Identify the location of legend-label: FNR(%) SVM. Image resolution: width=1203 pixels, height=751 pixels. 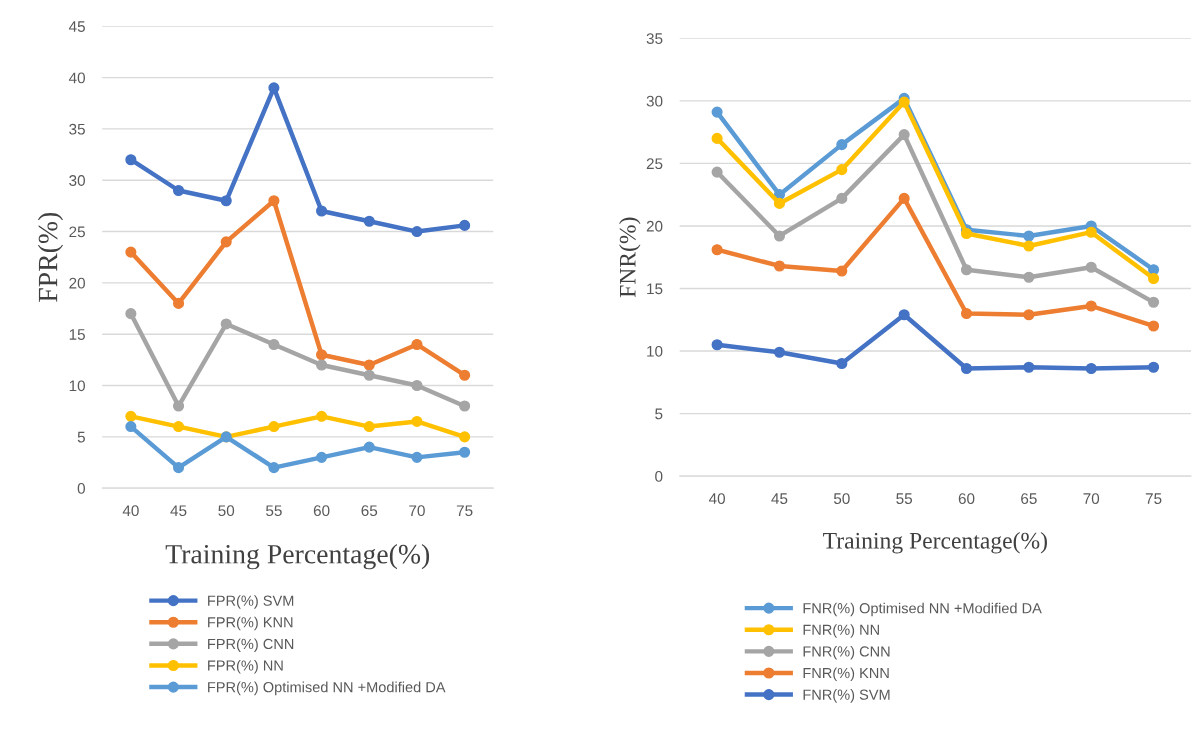
(846, 696).